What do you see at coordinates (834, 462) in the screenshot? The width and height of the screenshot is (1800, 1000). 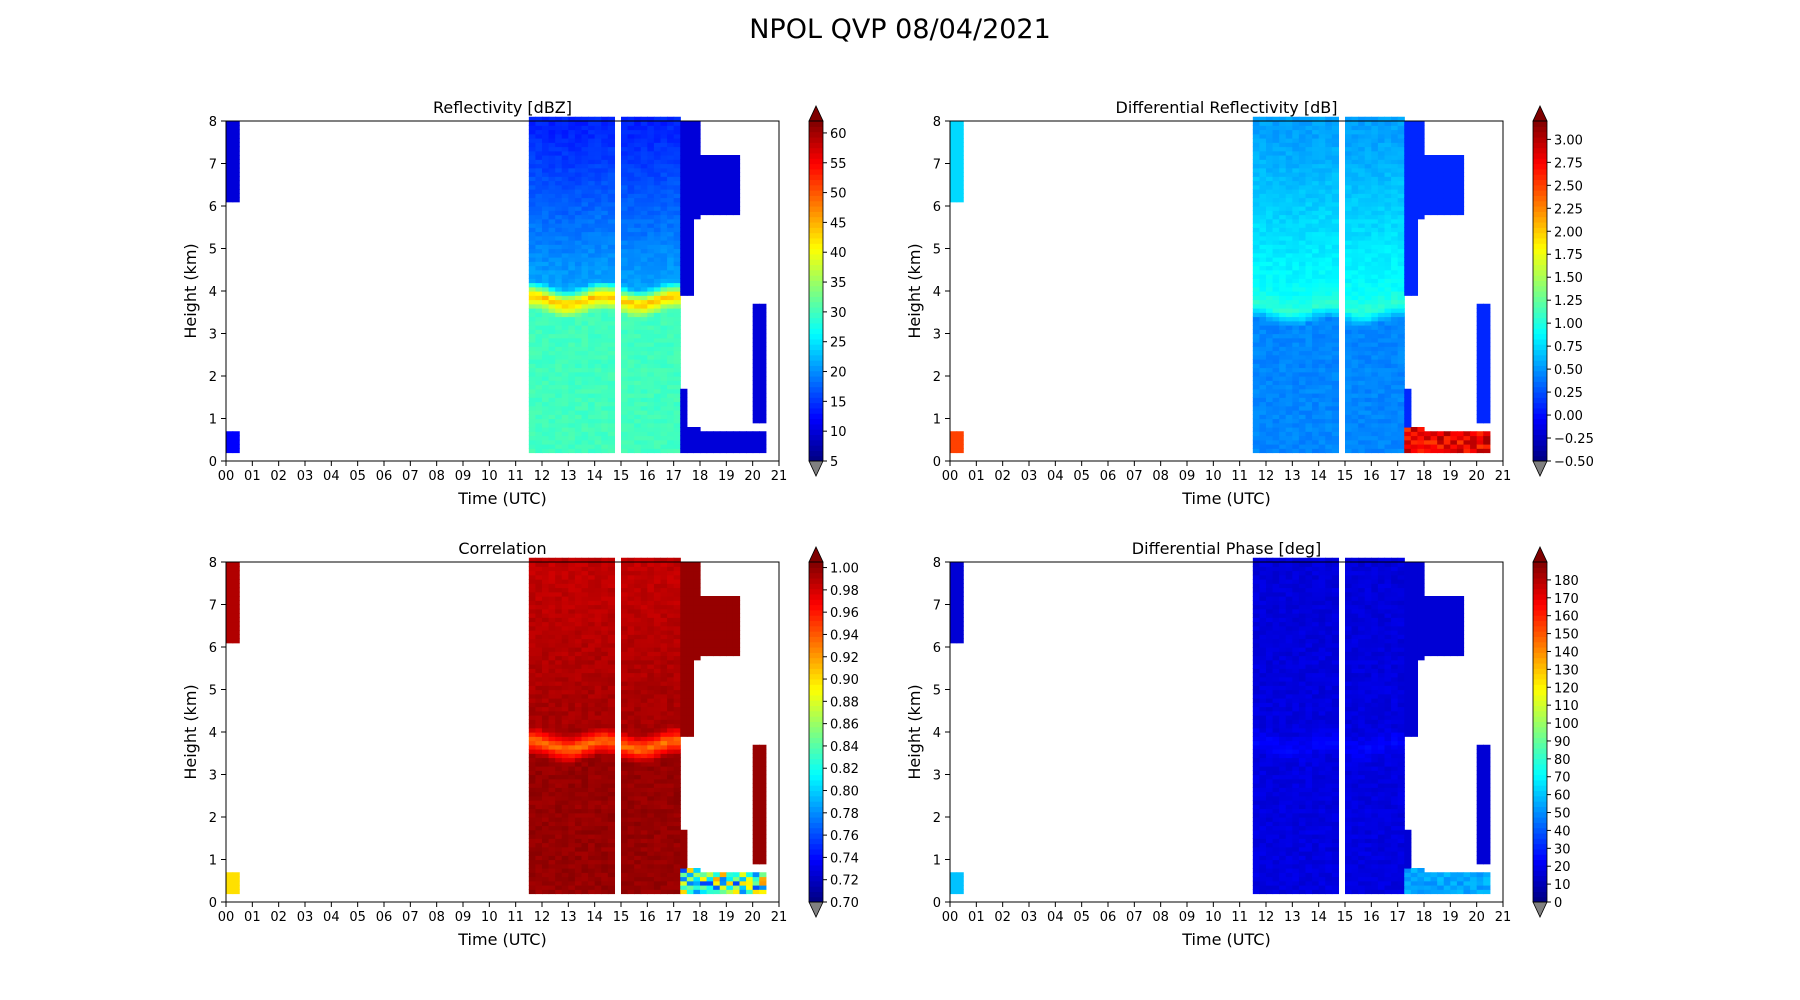 I see `colorbar-tick-label: 5` at bounding box center [834, 462].